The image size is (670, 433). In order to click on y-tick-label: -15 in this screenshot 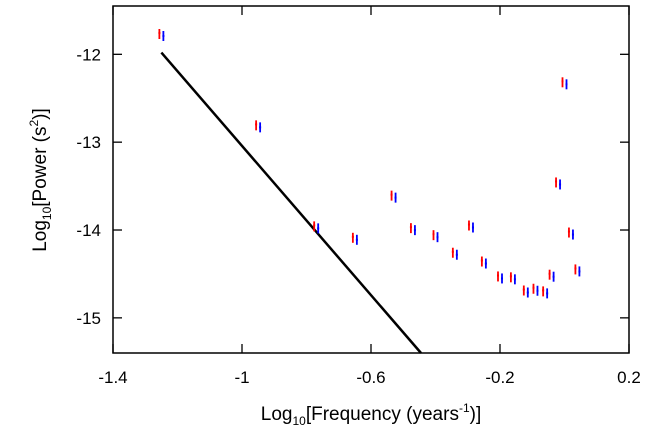, I will do `click(88, 318)`.